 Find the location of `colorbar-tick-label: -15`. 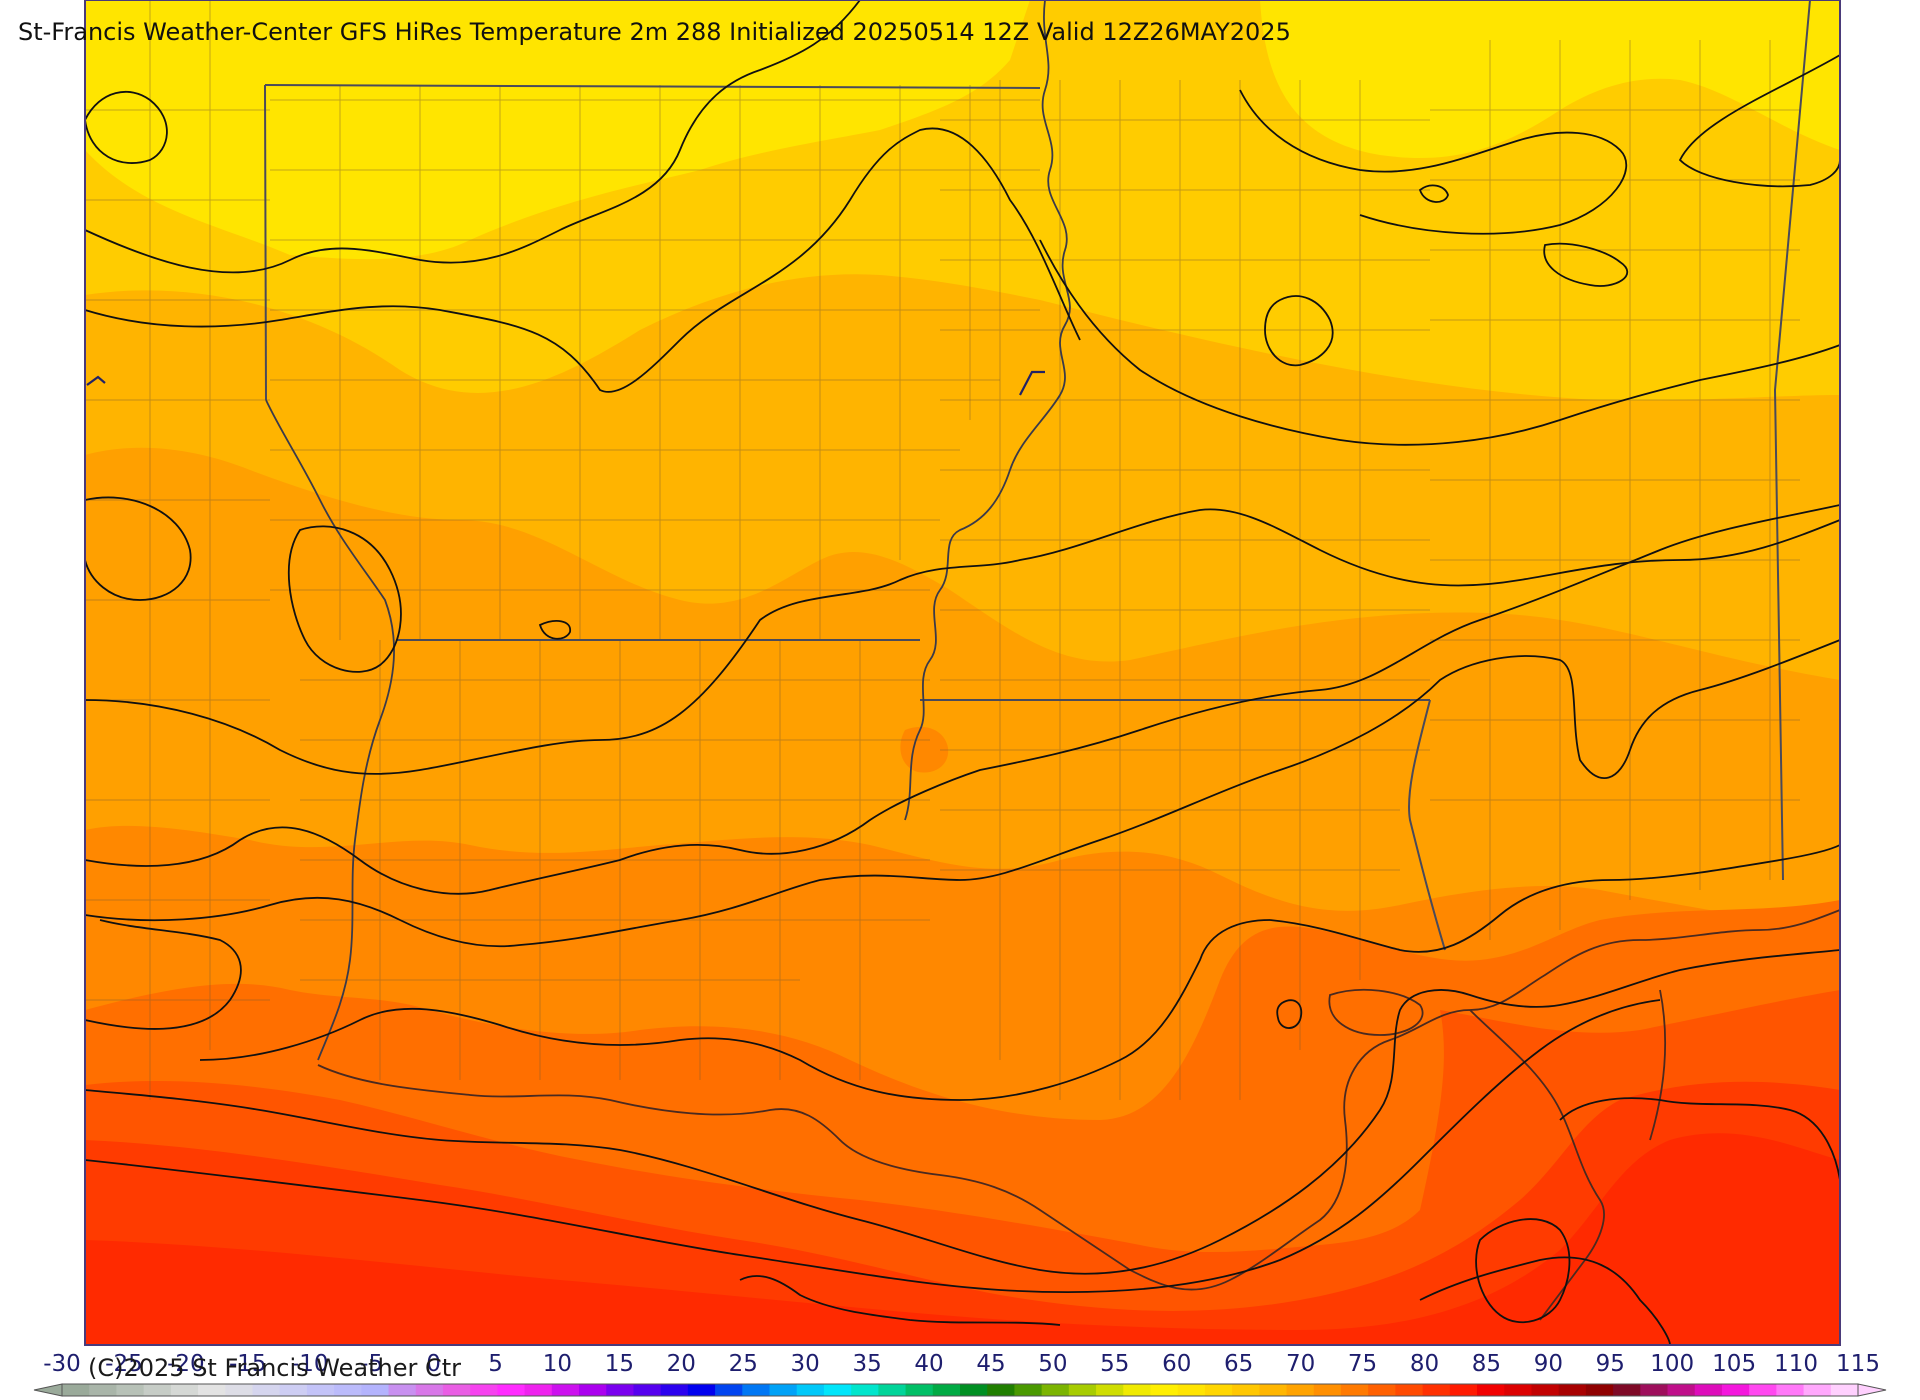

colorbar-tick-label: -15 is located at coordinates (248, 1364).